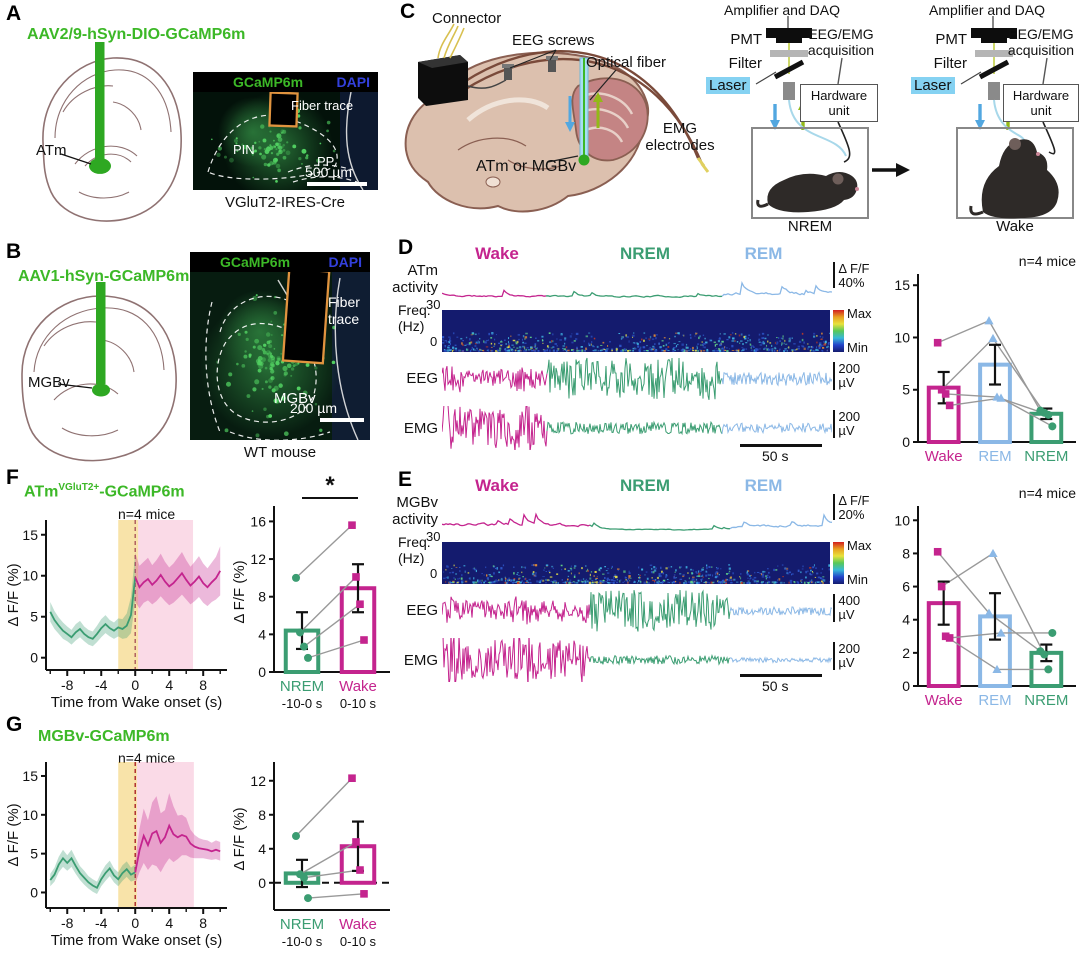  Describe the element at coordinates (415, 279) in the screenshot. I see `atm-activity-label: ATm activity` at that location.